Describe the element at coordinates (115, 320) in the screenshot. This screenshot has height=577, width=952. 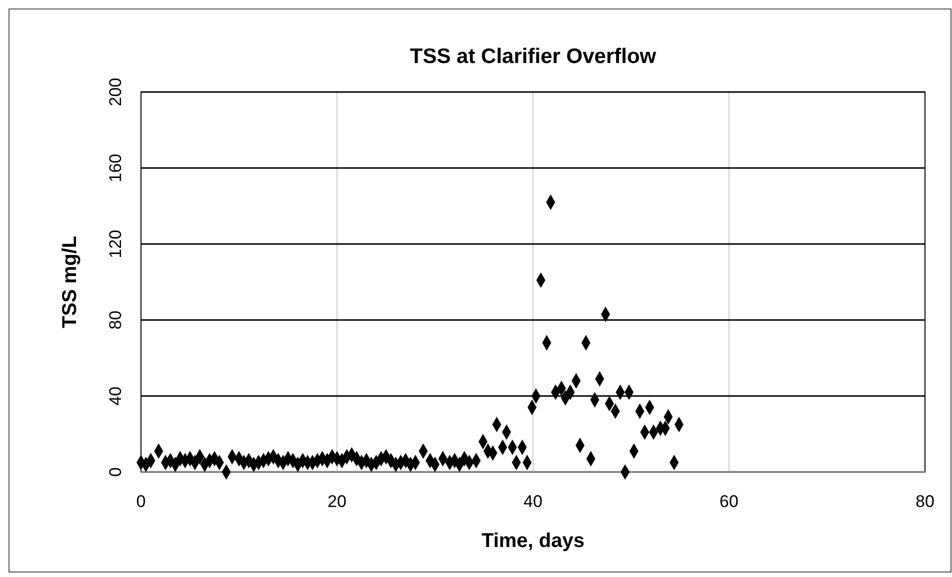
I see `y-tick-label: 80` at that location.